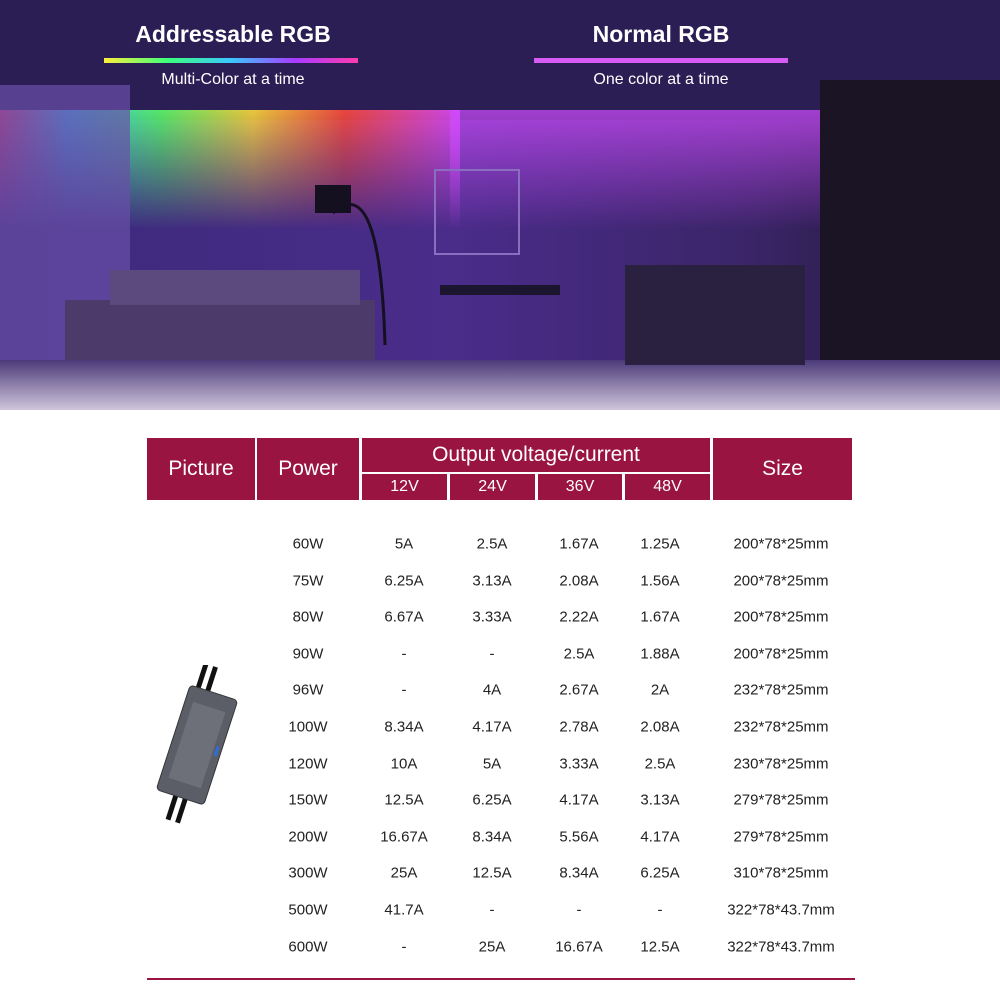 Image resolution: width=1000 pixels, height=1000 pixels. What do you see at coordinates (661, 60) in the screenshot?
I see `magenta-bar` at bounding box center [661, 60].